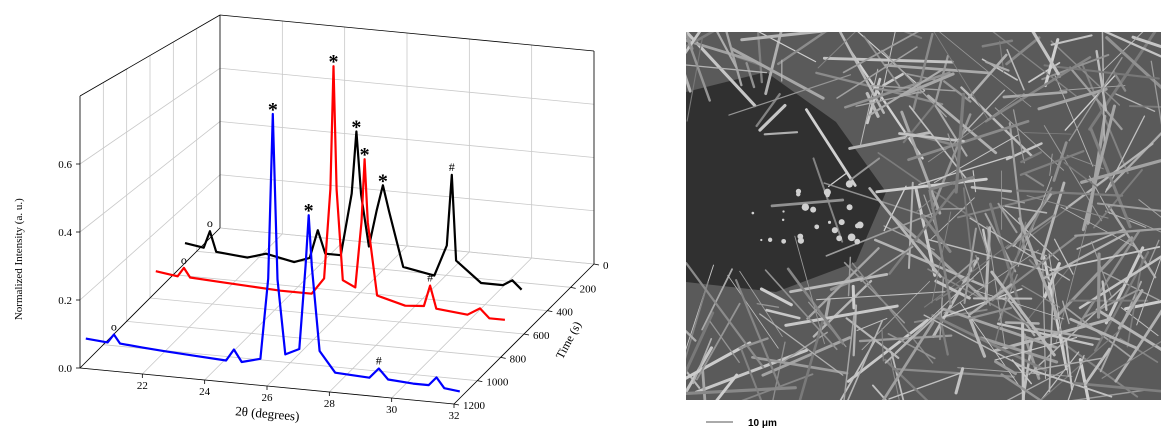 This screenshot has height=430, width=1165. Describe the element at coordinates (268, 398) in the screenshot. I see `x-tick-label: 26` at that location.